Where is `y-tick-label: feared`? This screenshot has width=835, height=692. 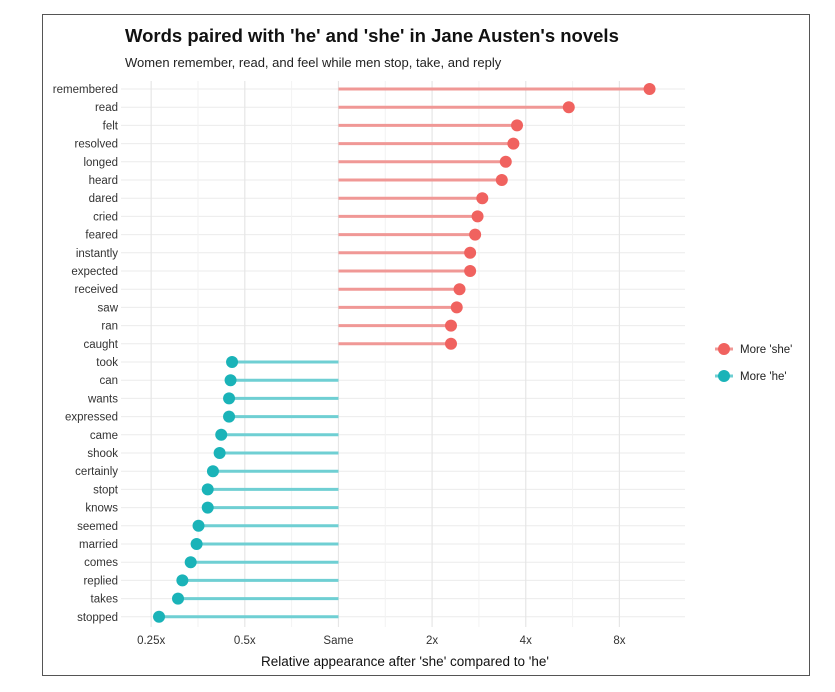 y-tick-label: feared is located at coordinates (101, 236).